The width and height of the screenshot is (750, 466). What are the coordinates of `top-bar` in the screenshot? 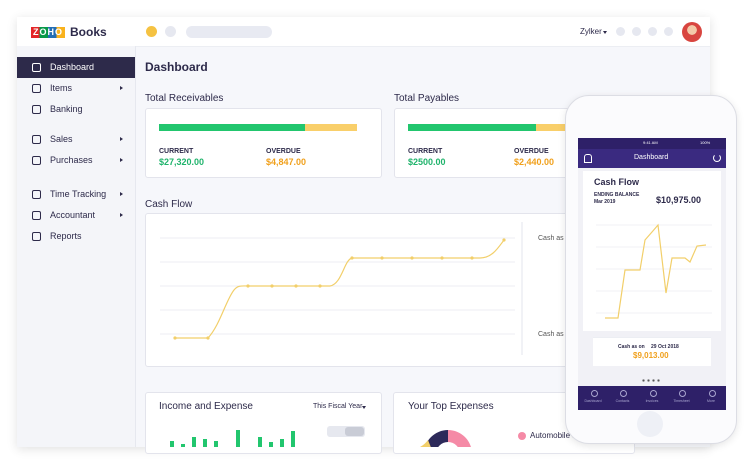 It's located at (363, 32).